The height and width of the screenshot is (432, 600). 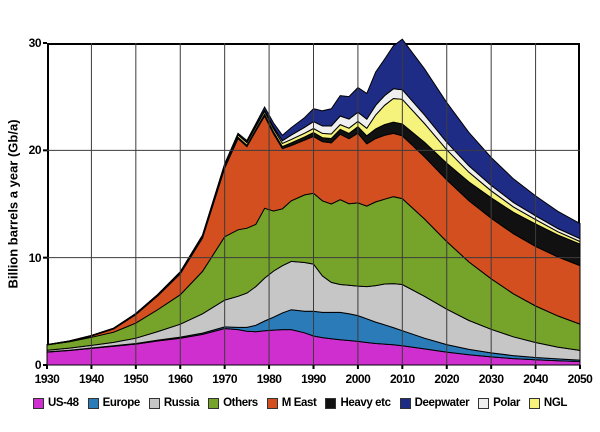 I want to click on legend-label-heavy-etc: Heavy etc, so click(x=365, y=403).